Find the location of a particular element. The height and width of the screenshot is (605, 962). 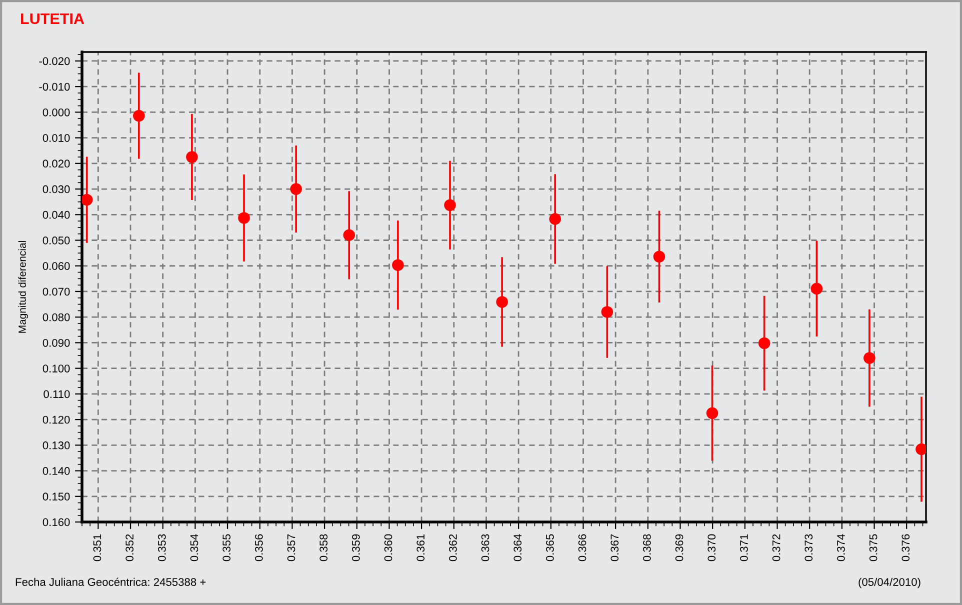

x-tick-label: 0.362 is located at coordinates (452, 548).